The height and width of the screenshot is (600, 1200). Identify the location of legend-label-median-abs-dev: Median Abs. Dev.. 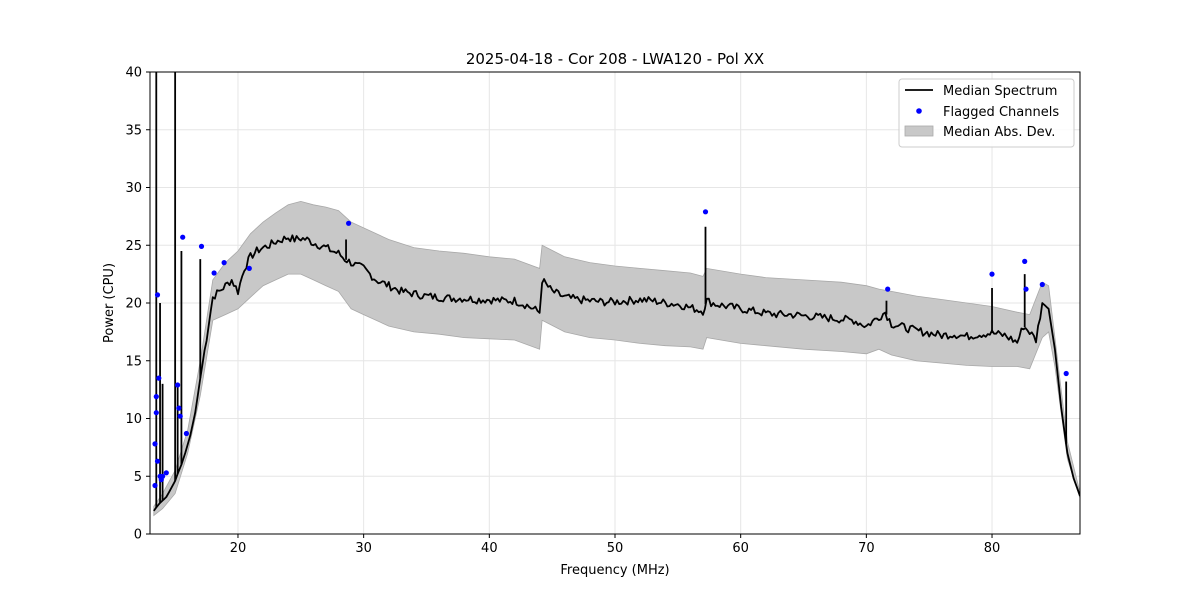
(999, 132).